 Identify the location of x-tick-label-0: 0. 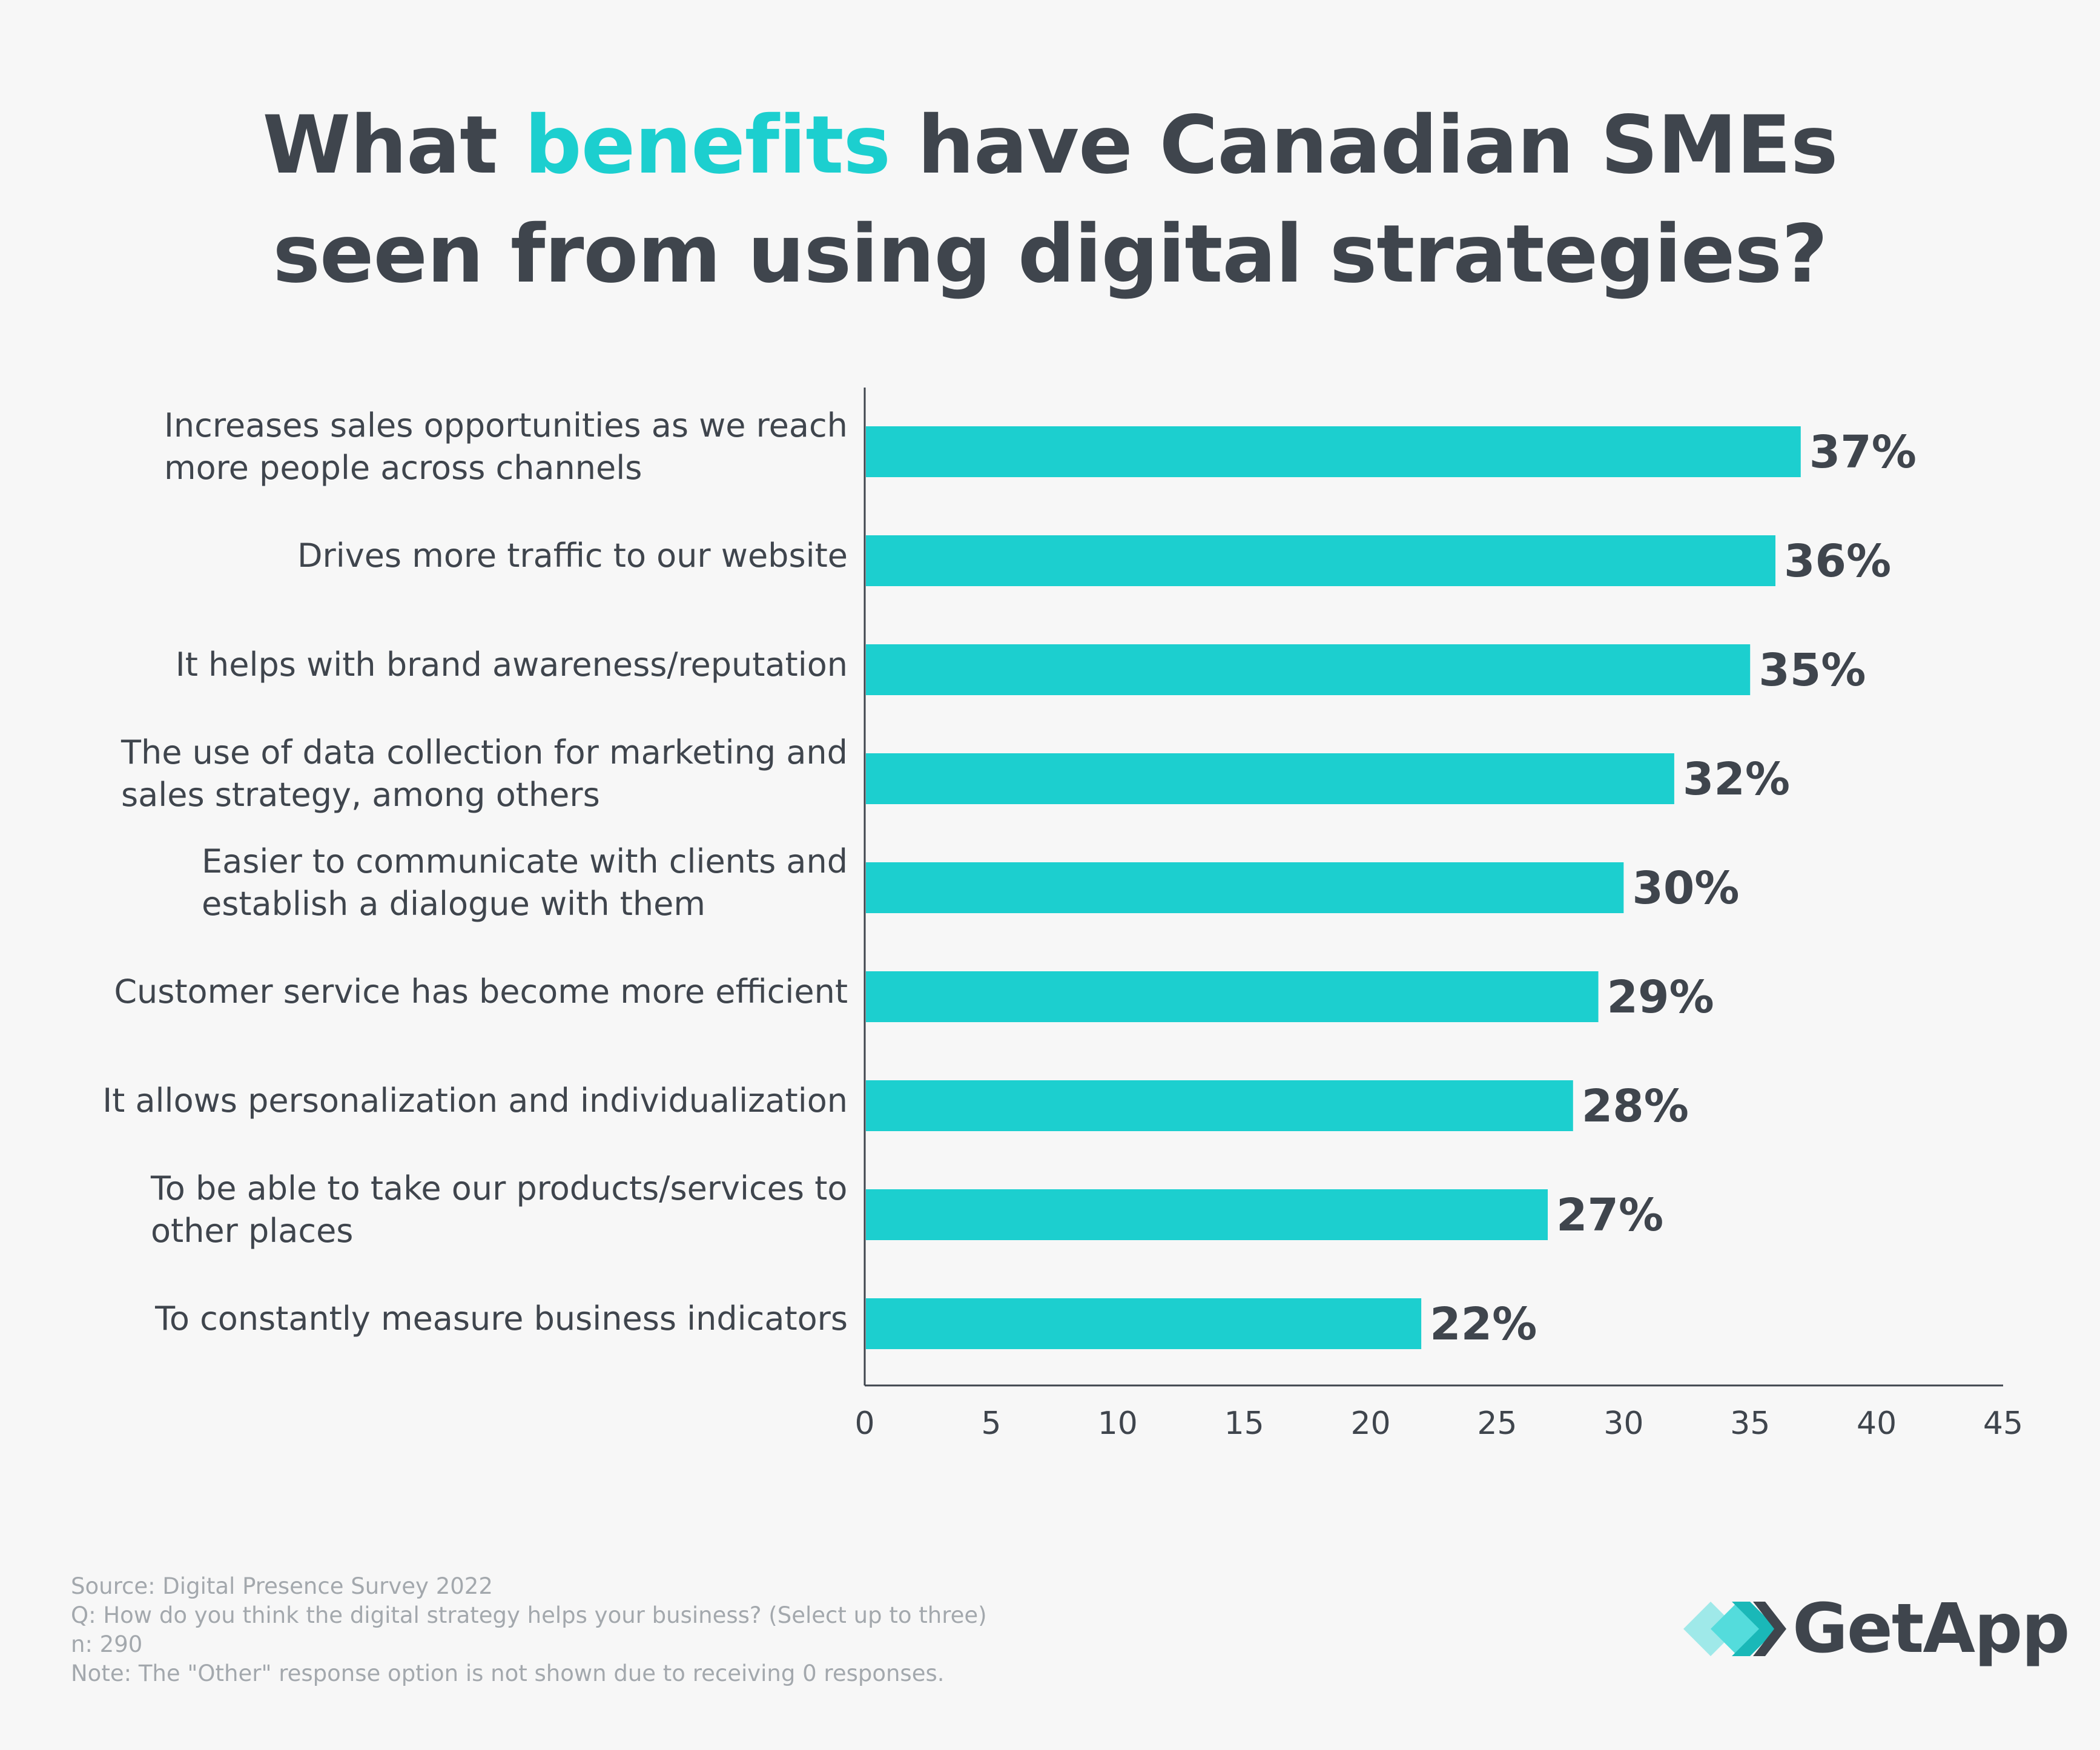
(864, 1423).